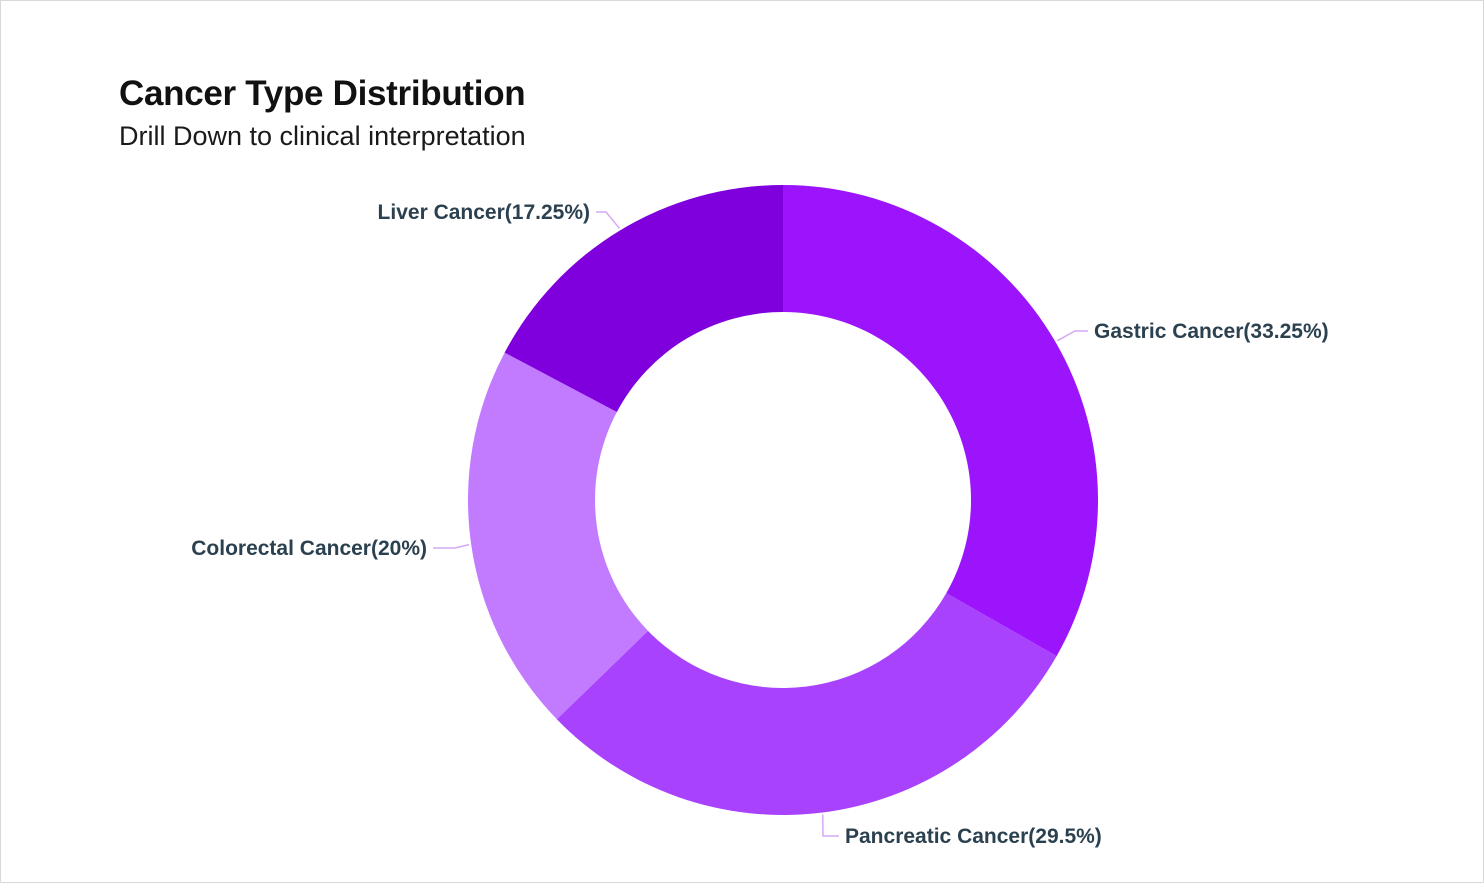  Describe the element at coordinates (322, 93) in the screenshot. I see `chart-title: Cancer Type Distribution` at that location.